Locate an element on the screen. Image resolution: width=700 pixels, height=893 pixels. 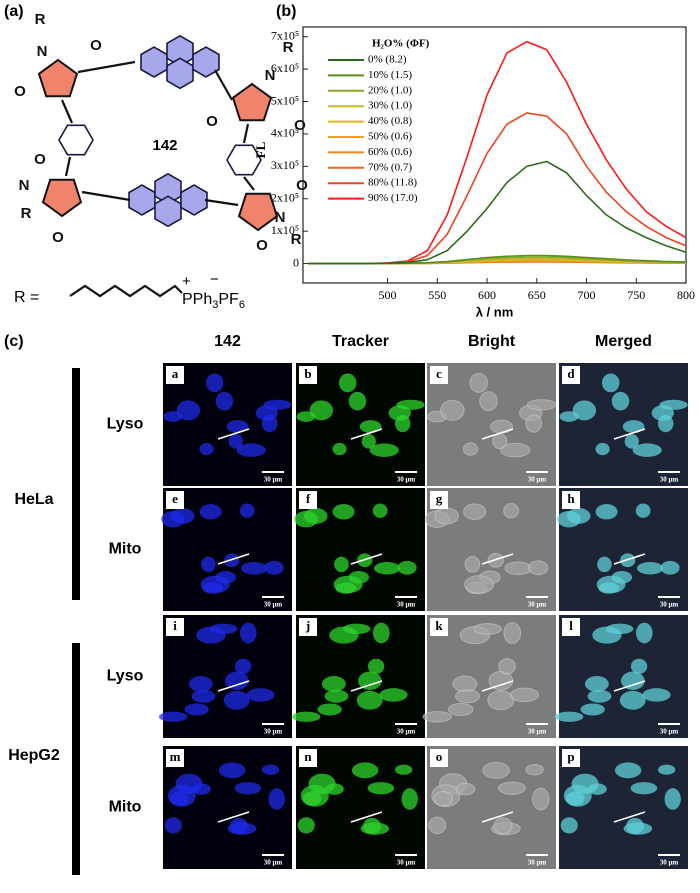
imide-ring is located at coordinates (258, 212).